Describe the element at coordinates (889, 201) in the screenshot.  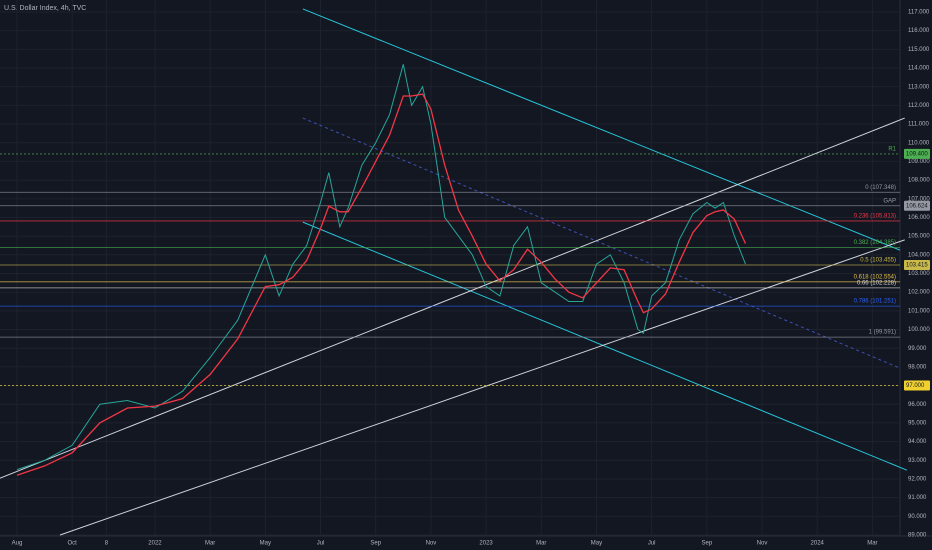
I see `level-label: GAP` at that location.